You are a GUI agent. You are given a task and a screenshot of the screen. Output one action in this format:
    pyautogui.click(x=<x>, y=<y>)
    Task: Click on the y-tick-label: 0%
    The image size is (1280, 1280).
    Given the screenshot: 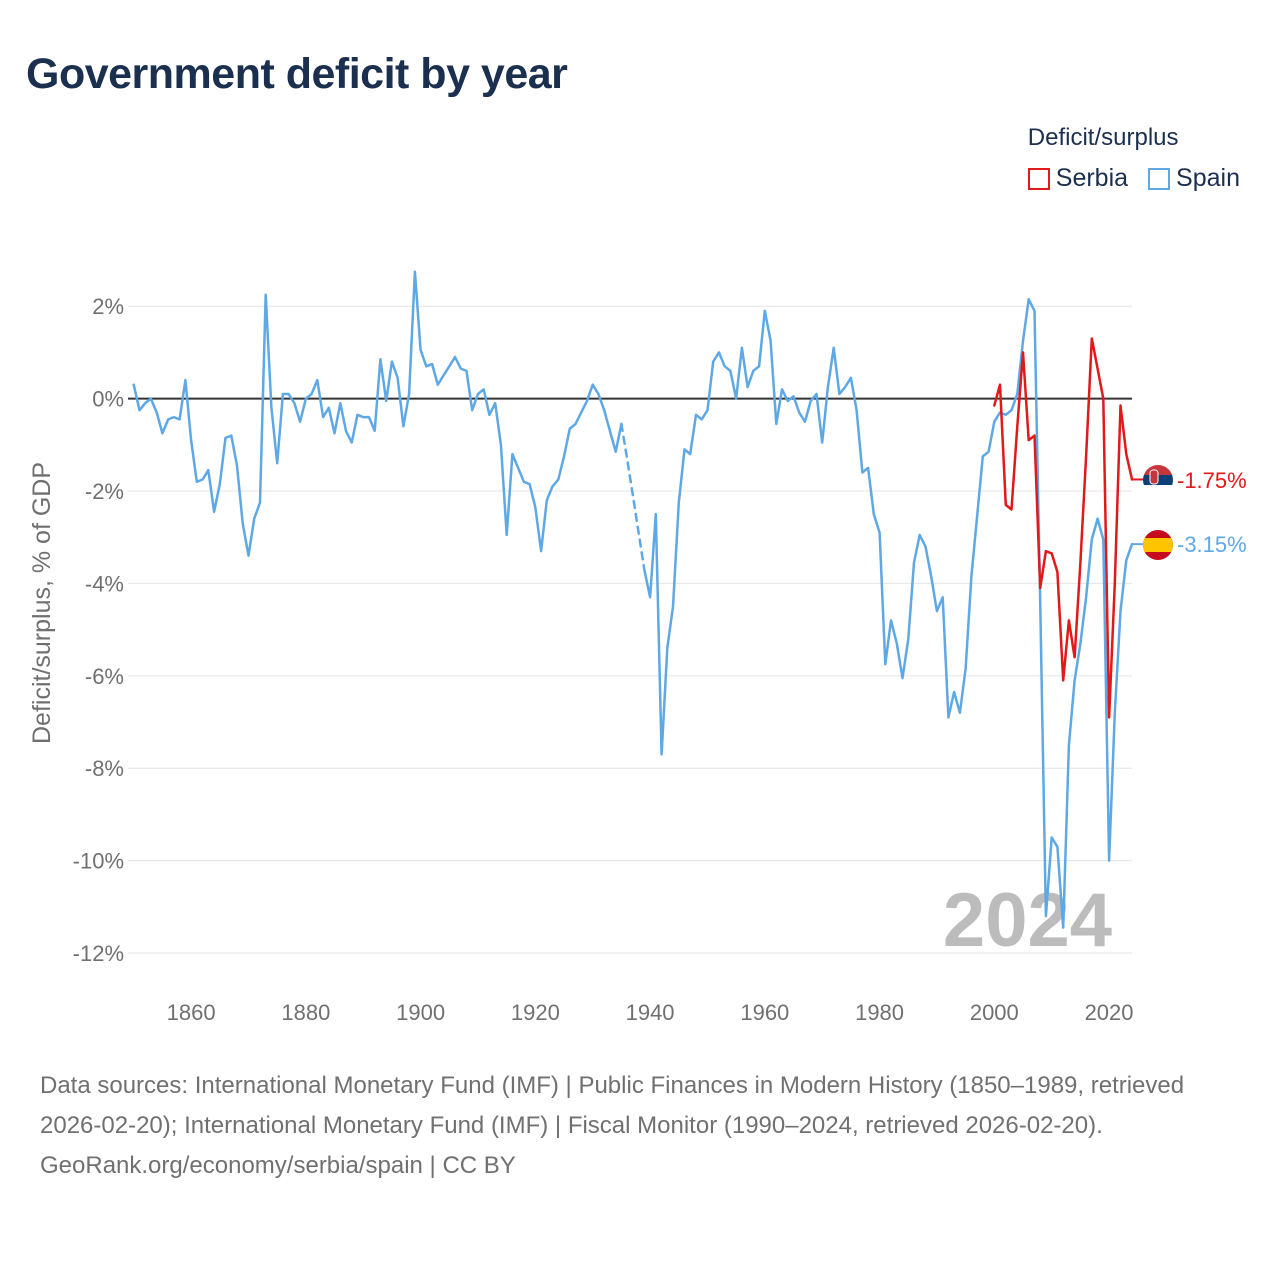 What is the action you would take?
    pyautogui.click(x=108, y=399)
    